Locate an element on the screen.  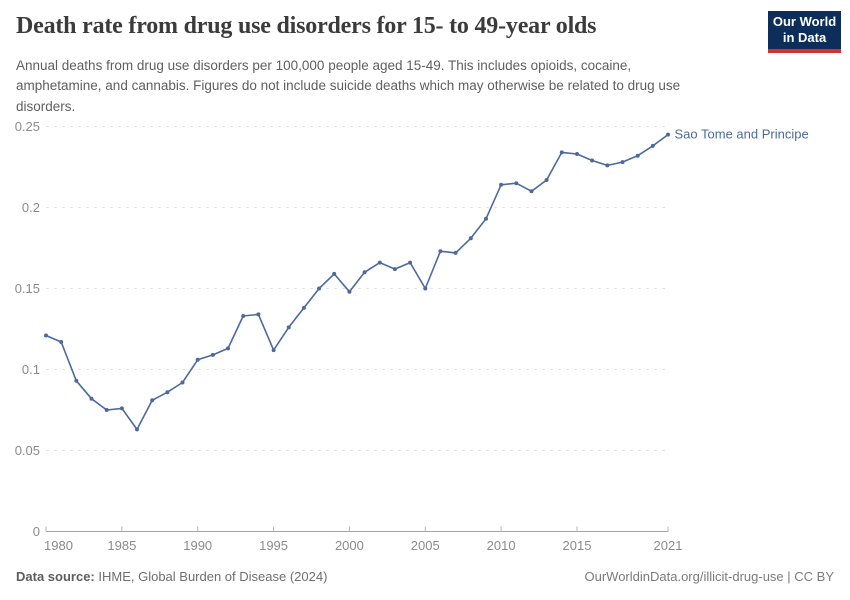
datasource-value: IHME, Global Burden of Disease (2024) is located at coordinates (211, 576).